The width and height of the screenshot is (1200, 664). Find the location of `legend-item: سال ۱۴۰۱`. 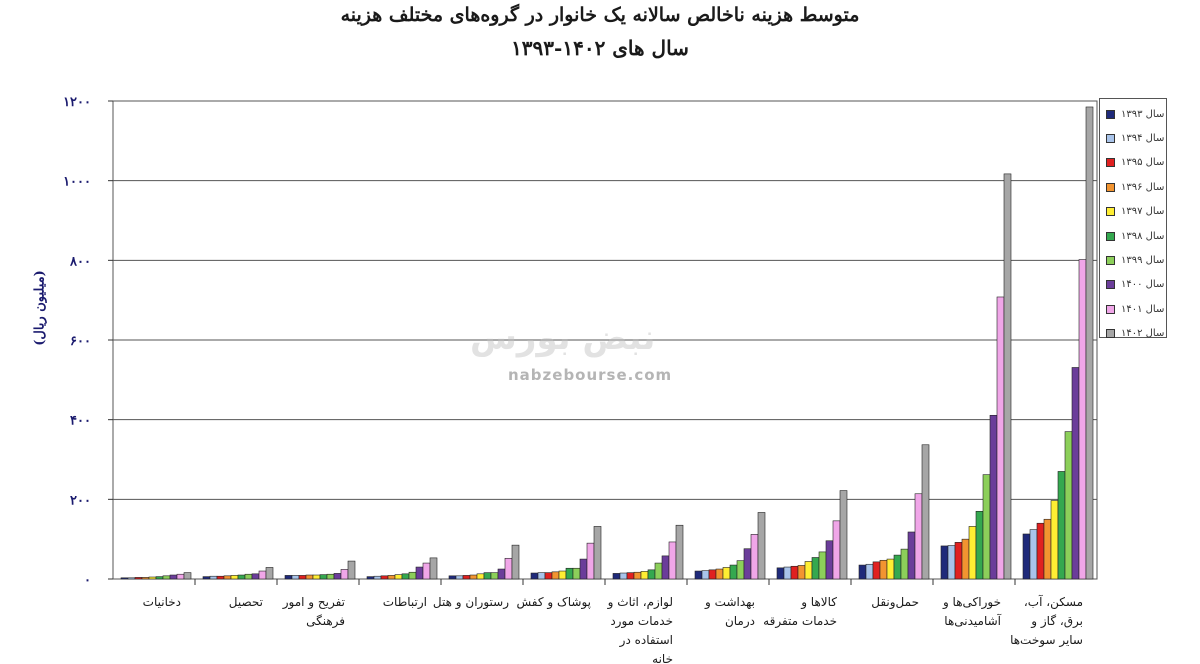

legend-item: سال ۱۴۰۱ is located at coordinates (1136, 309).